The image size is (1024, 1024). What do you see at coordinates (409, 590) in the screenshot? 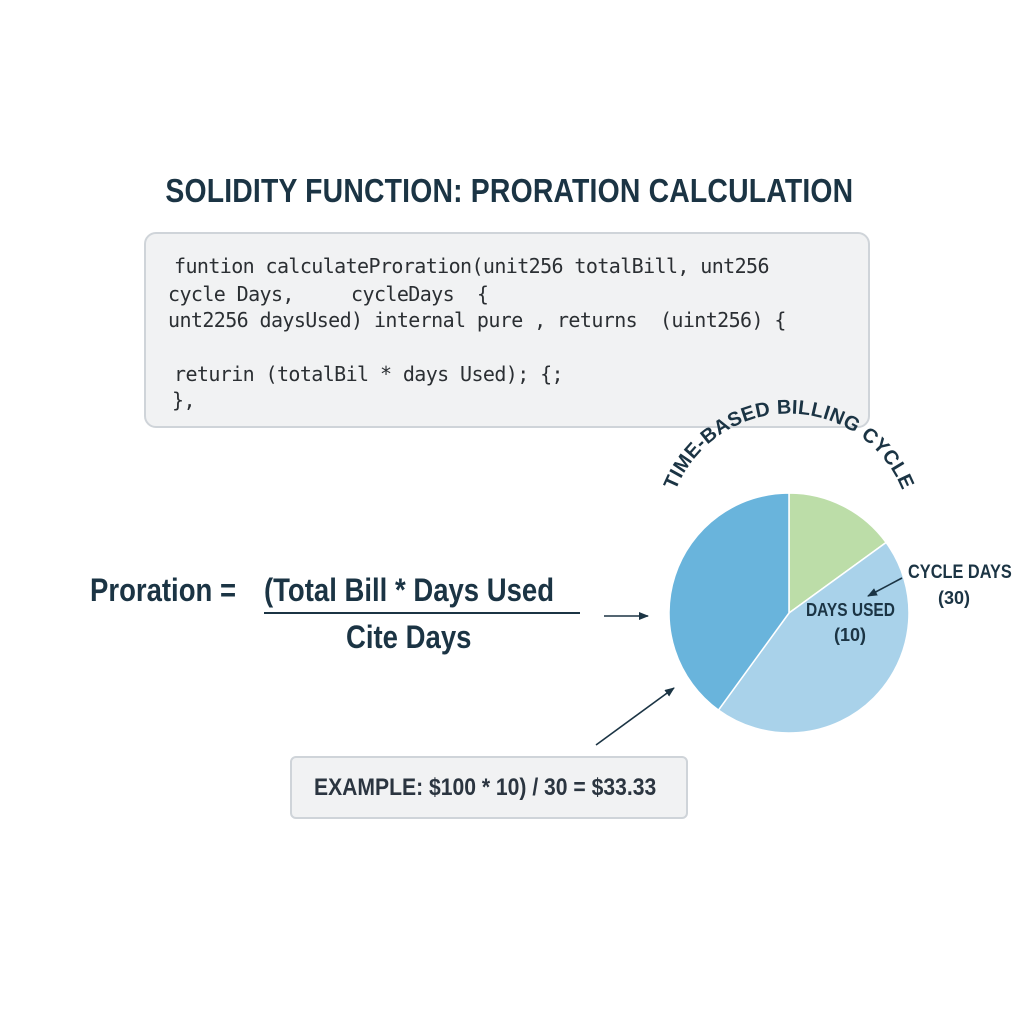
I see `formula-numerator: (Total Bill * Days Used` at bounding box center [409, 590].